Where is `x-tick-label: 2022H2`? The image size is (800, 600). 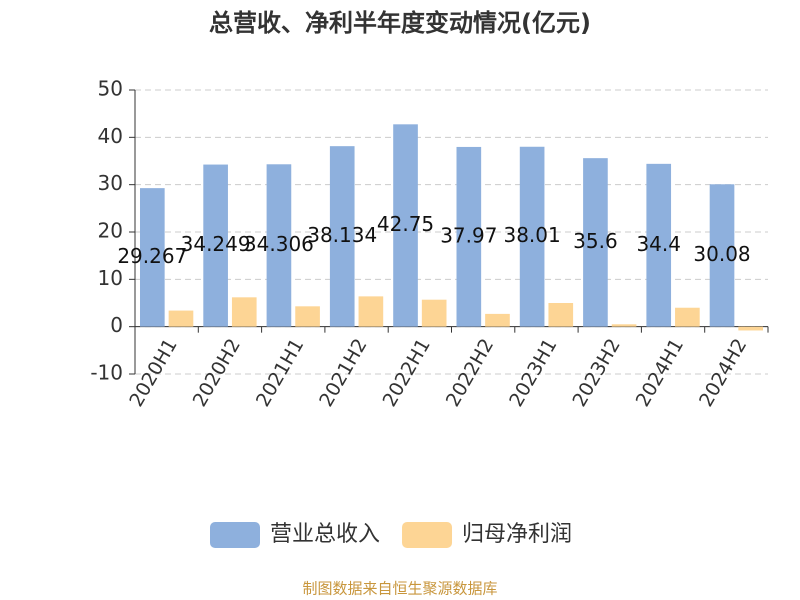
x-tick-label: 2022H2 is located at coordinates (470, 373).